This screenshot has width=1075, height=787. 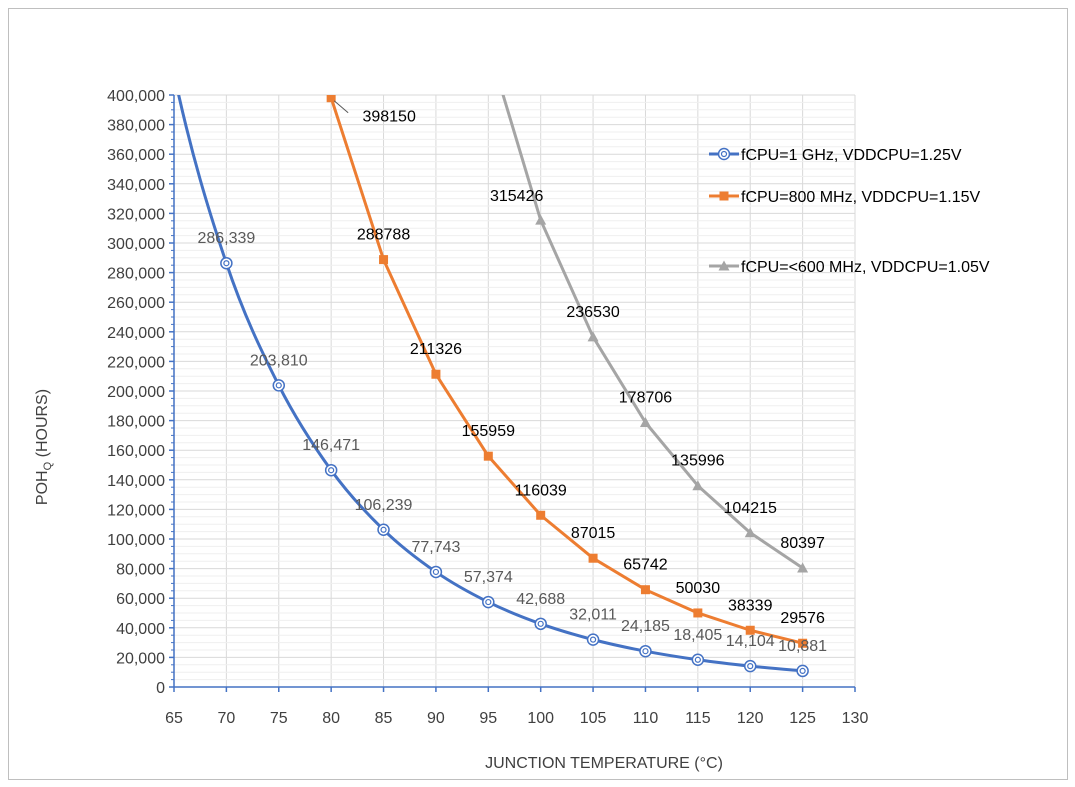 What do you see at coordinates (136, 155) in the screenshot?
I see `y-tick-label: 360,000` at bounding box center [136, 155].